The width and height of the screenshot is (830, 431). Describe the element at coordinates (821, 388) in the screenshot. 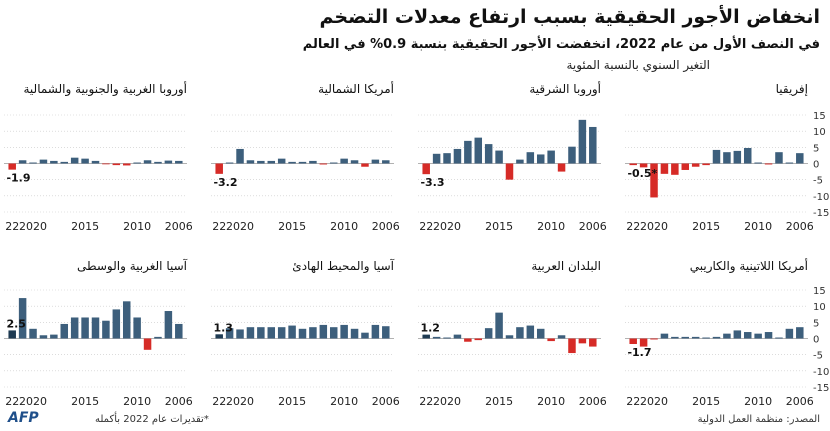

I see `y-tick-label: -15` at that location.